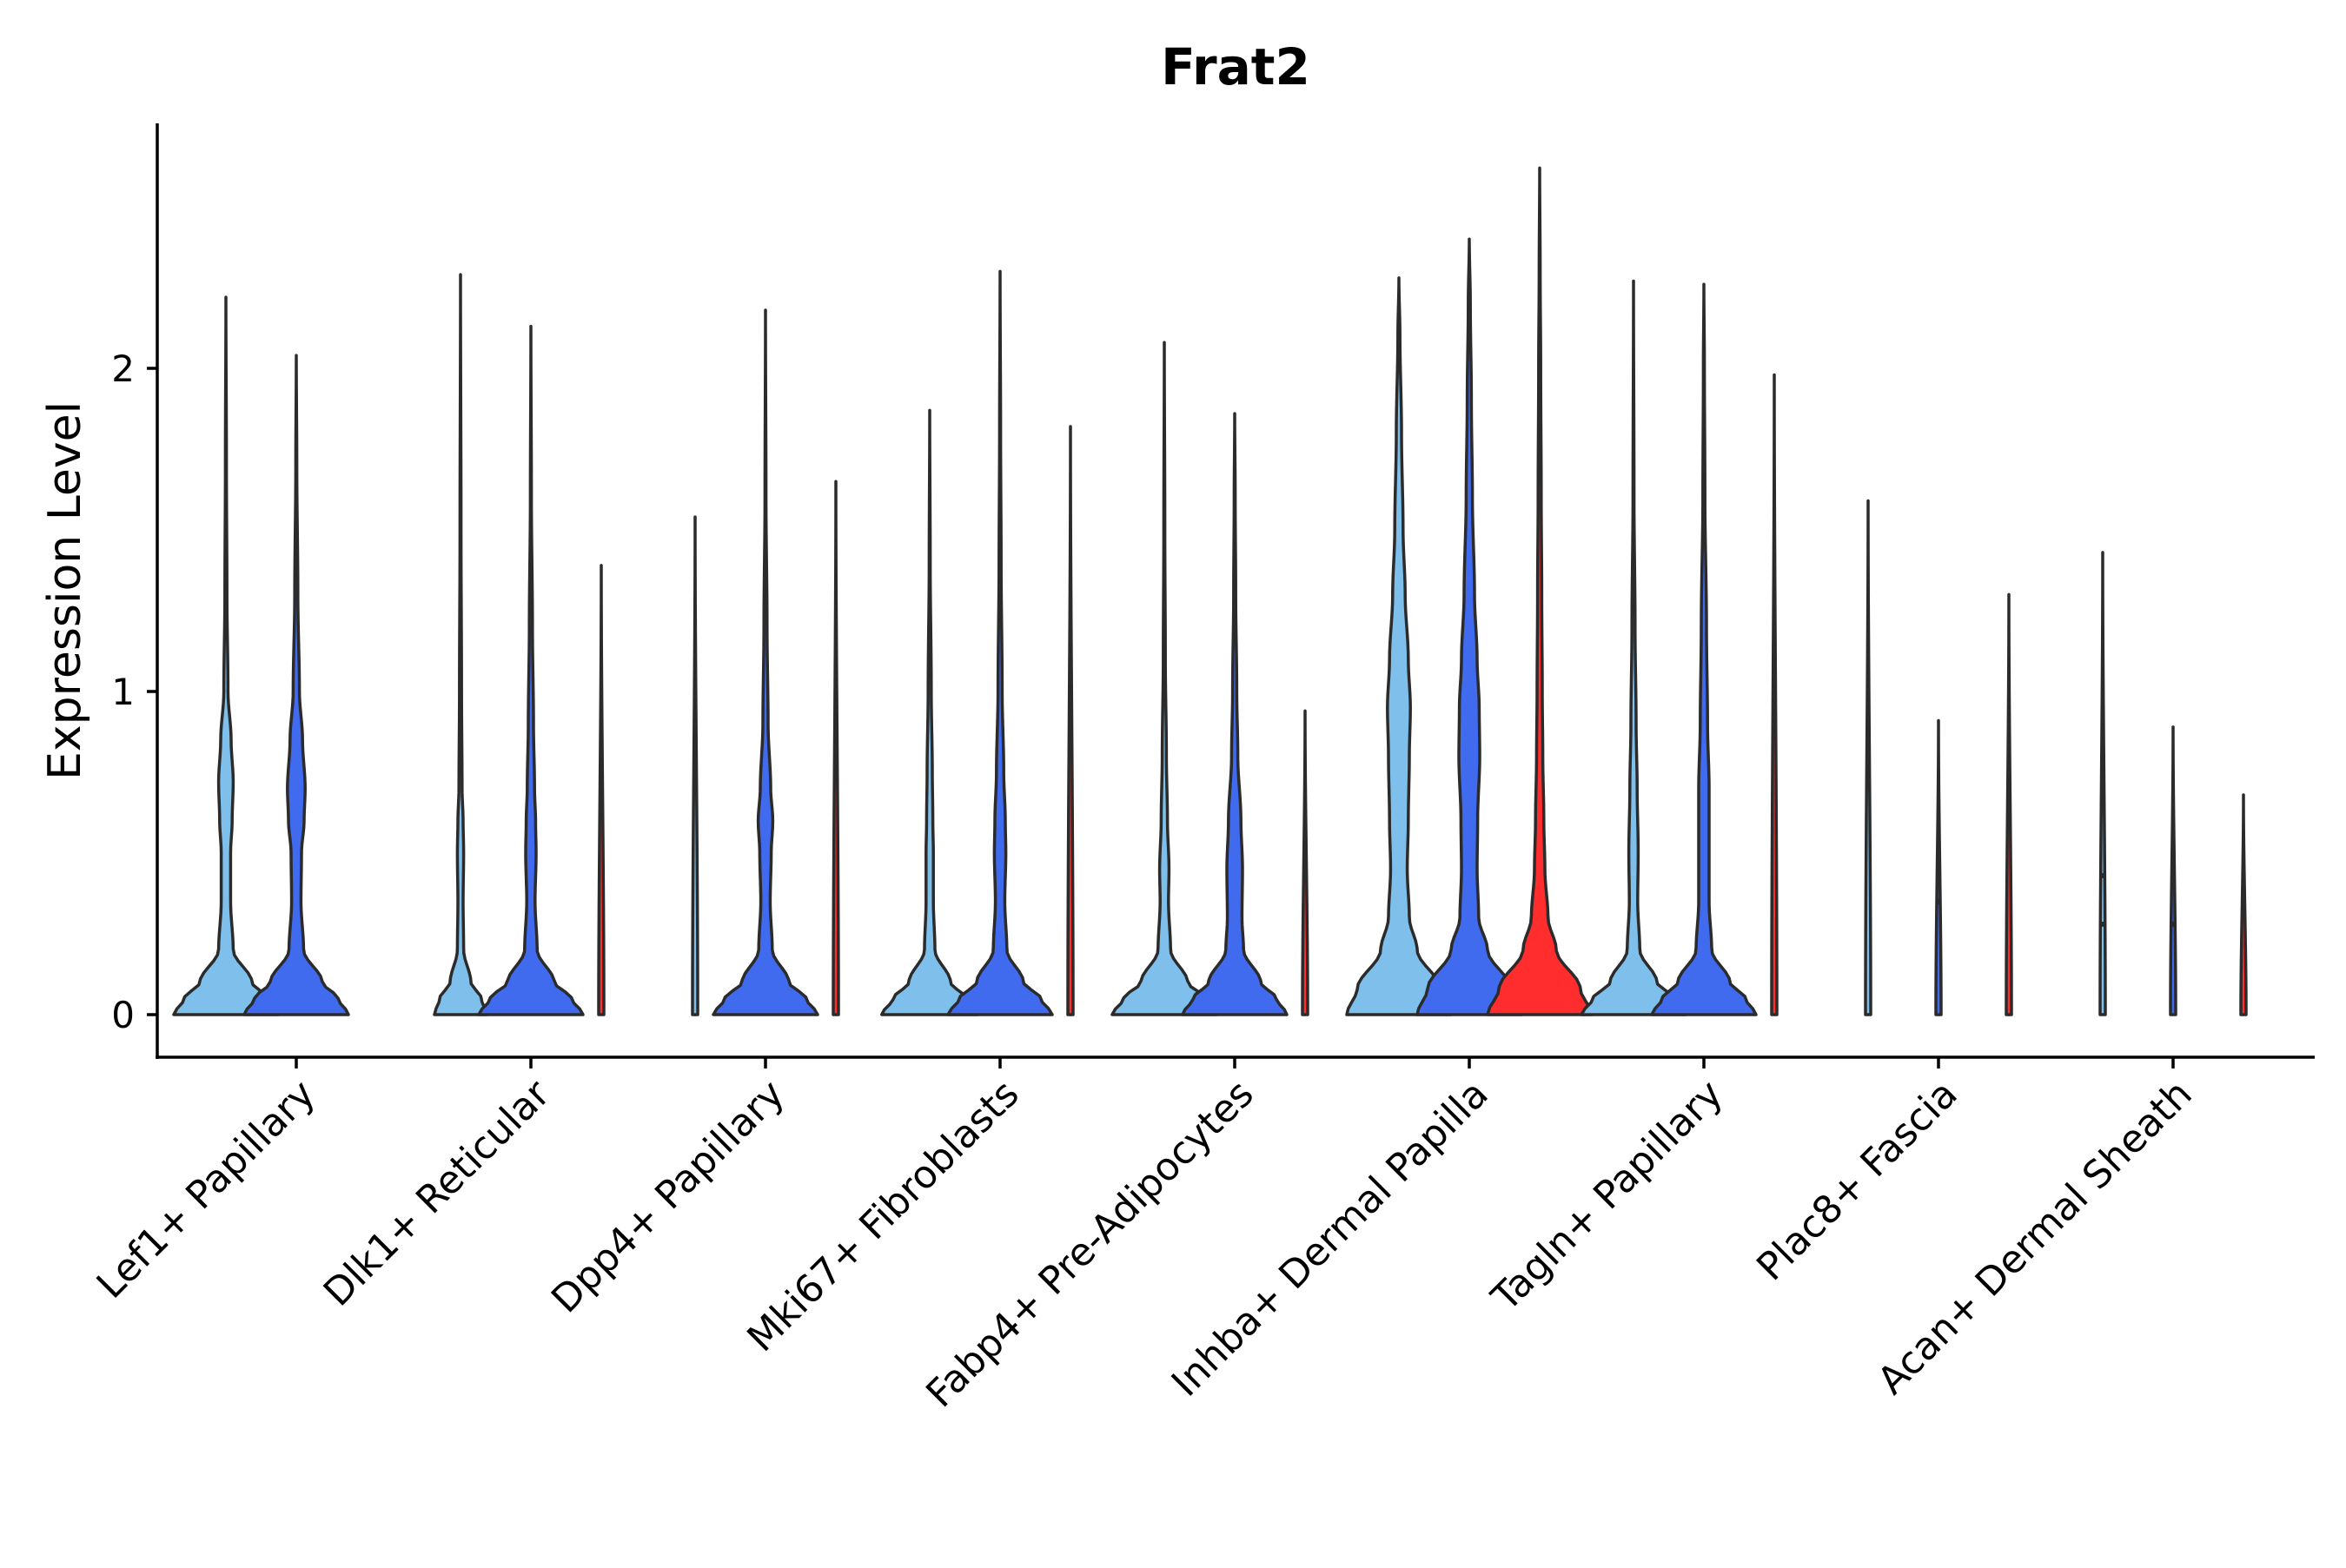 Image resolution: width=2346 pixels, height=1568 pixels. I want to click on x-tick-label-plac8-fascia: Plac8+ Fascia, so click(1857, 1181).